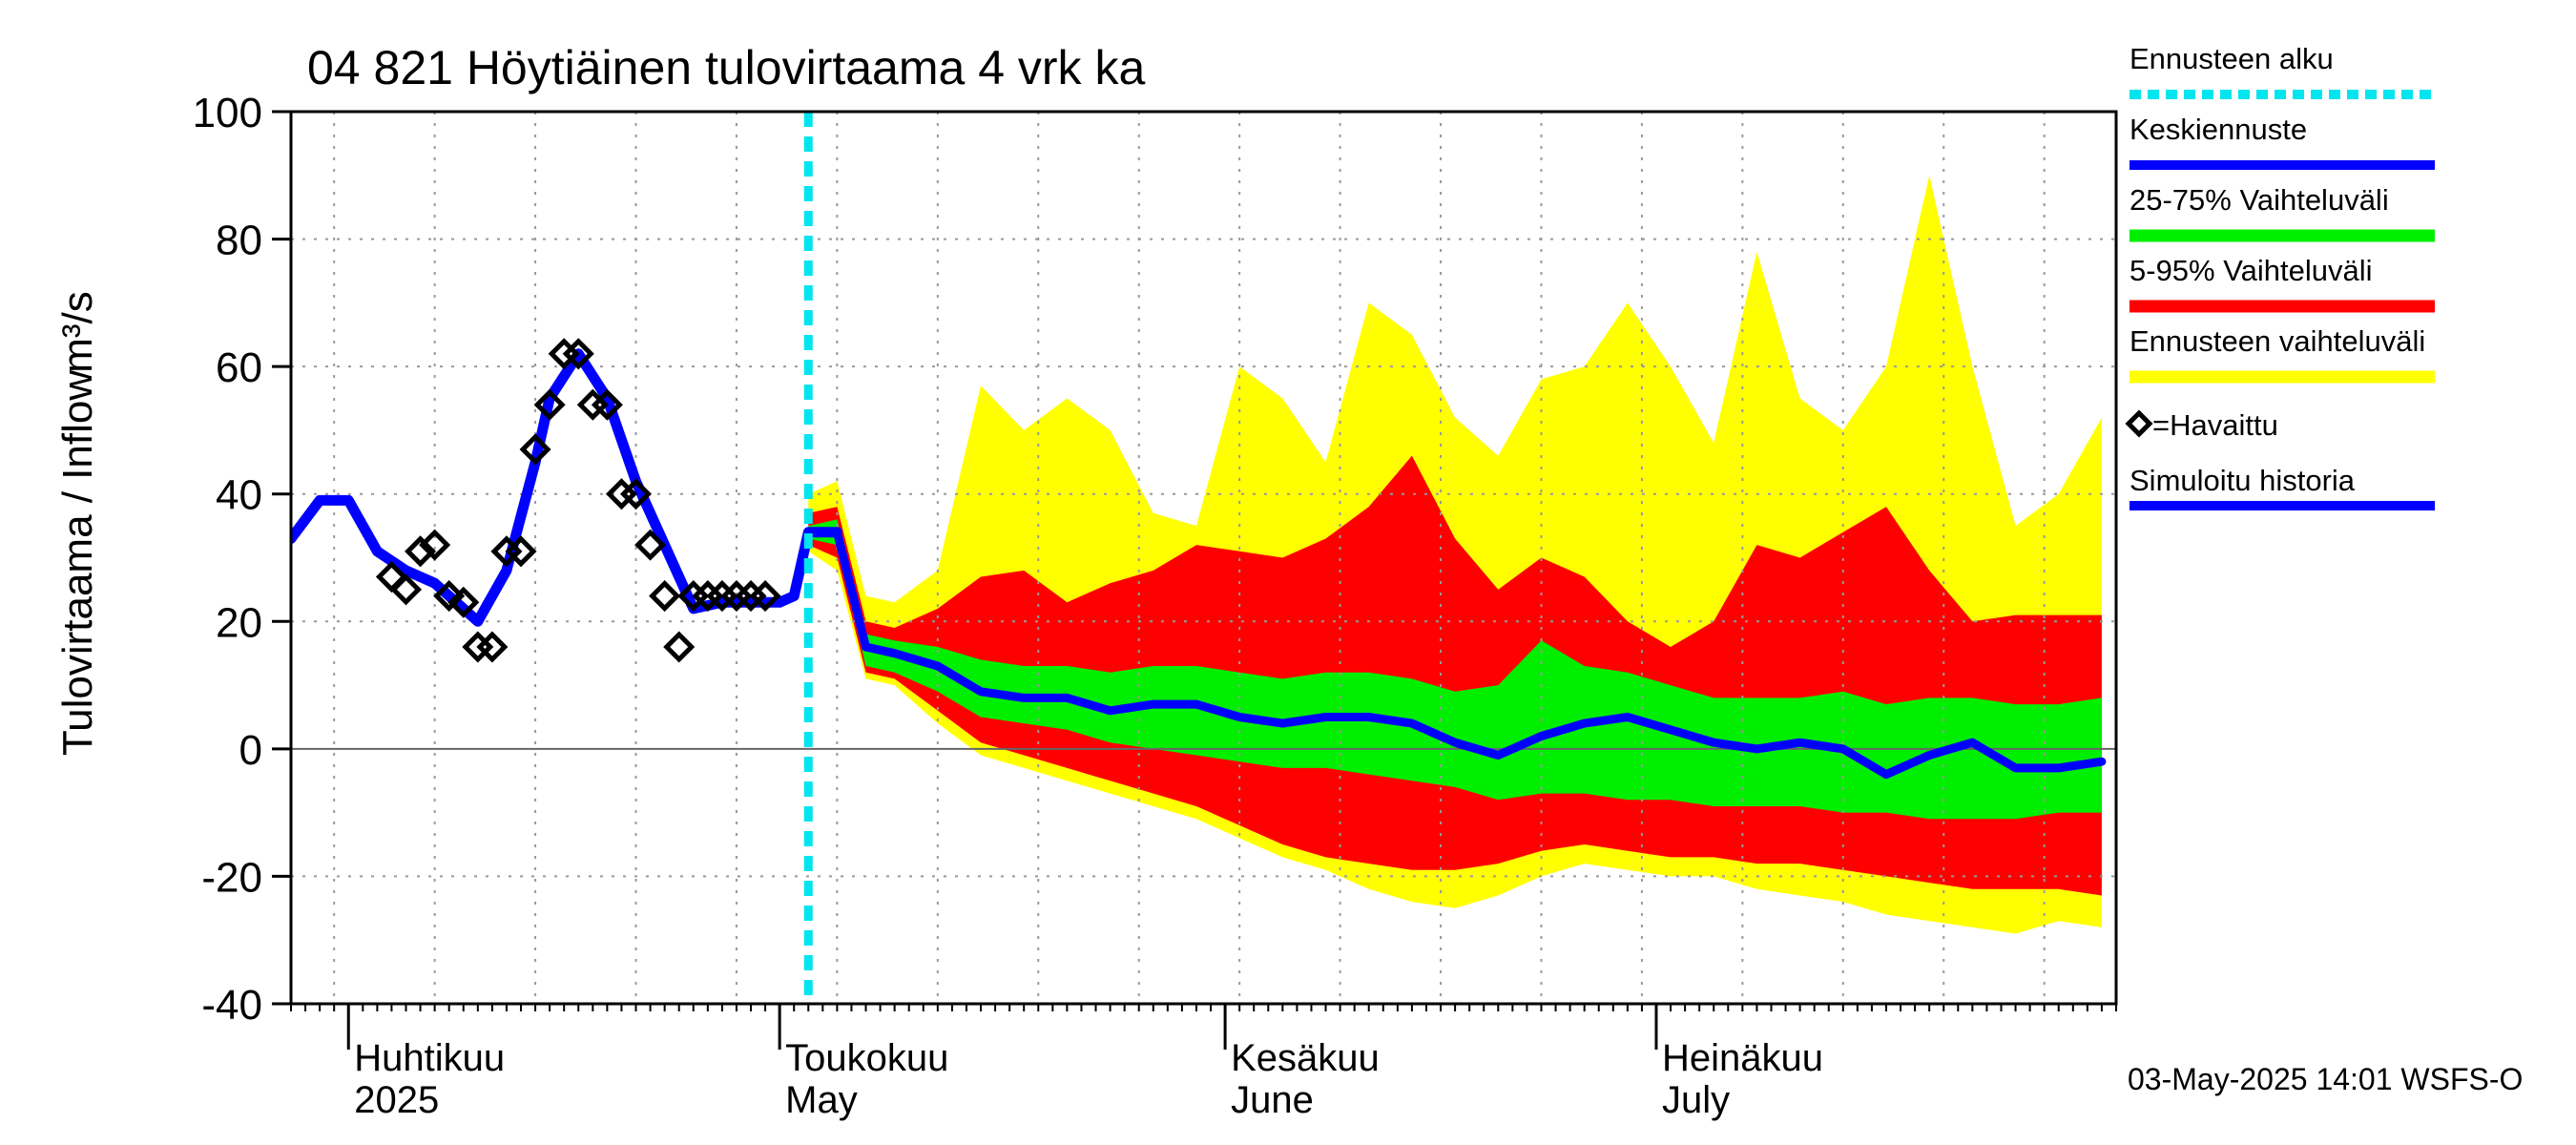  I want to click on month-label-fi: Kesäkuu, so click(1305, 1058).